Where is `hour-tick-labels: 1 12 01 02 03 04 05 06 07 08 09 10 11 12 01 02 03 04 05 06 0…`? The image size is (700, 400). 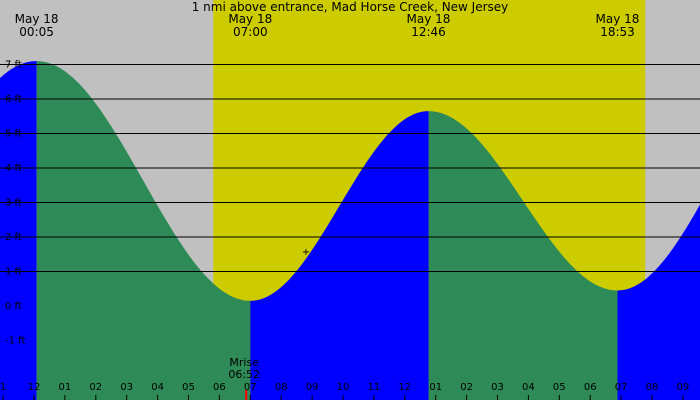 hour-tick-labels: 1 12 01 02 03 04 05 06 07 08 09 10 11 12 01 02 03 04 05 06 0… is located at coordinates (344, 391).